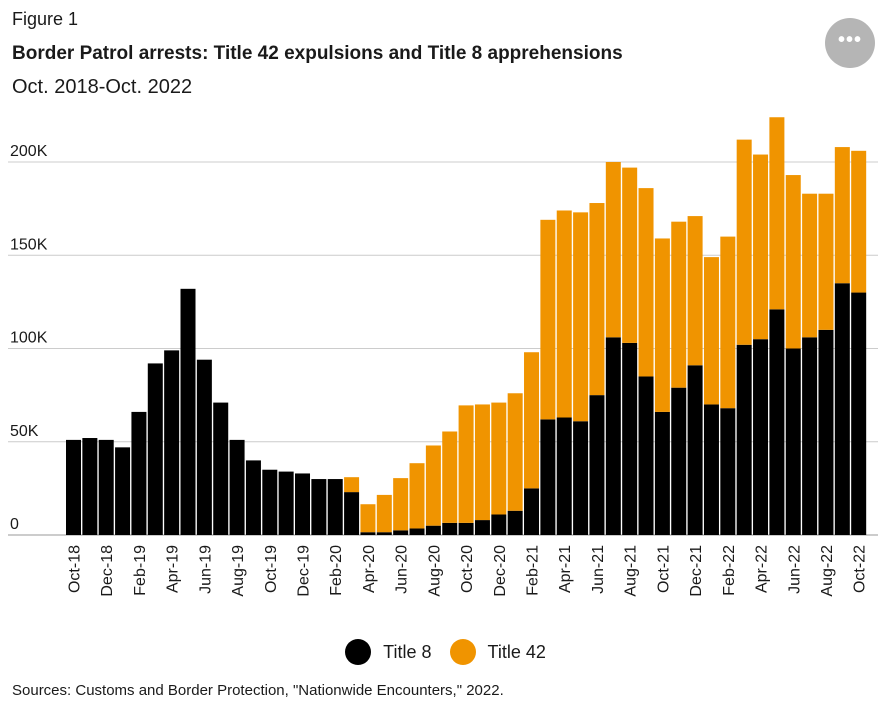 The image size is (891, 707). I want to click on x-tick-label: Oct-21, so click(663, 569).